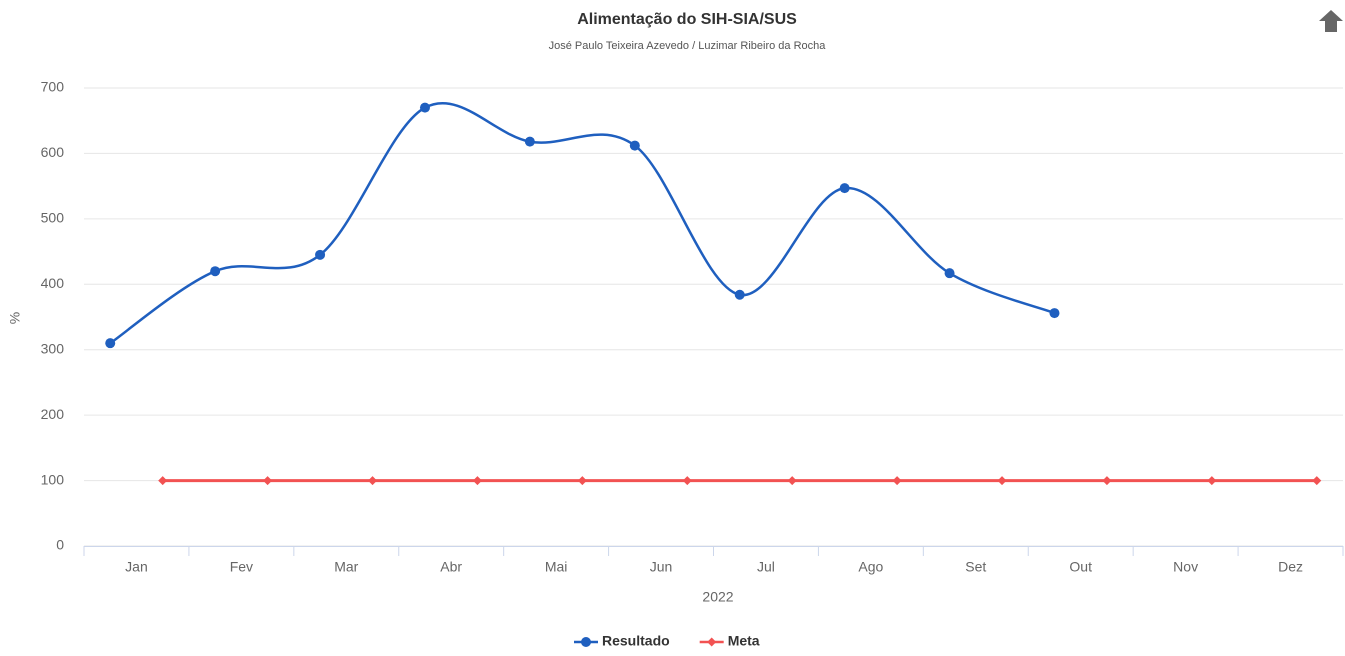  I want to click on x-tick-label: Mar, so click(346, 567).